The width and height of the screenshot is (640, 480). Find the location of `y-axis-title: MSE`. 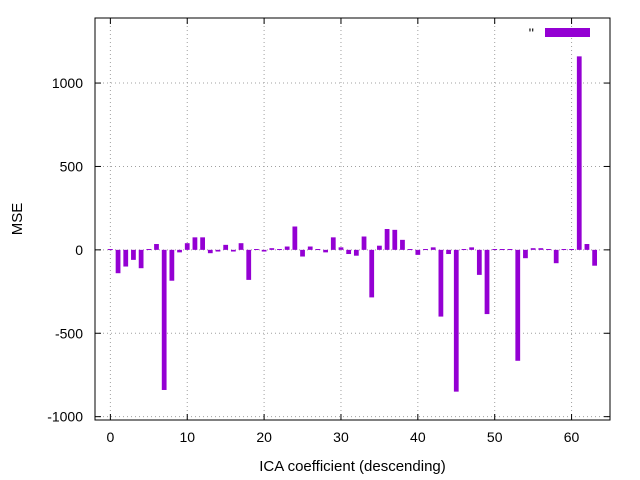

y-axis-title: MSE is located at coordinates (17, 219).